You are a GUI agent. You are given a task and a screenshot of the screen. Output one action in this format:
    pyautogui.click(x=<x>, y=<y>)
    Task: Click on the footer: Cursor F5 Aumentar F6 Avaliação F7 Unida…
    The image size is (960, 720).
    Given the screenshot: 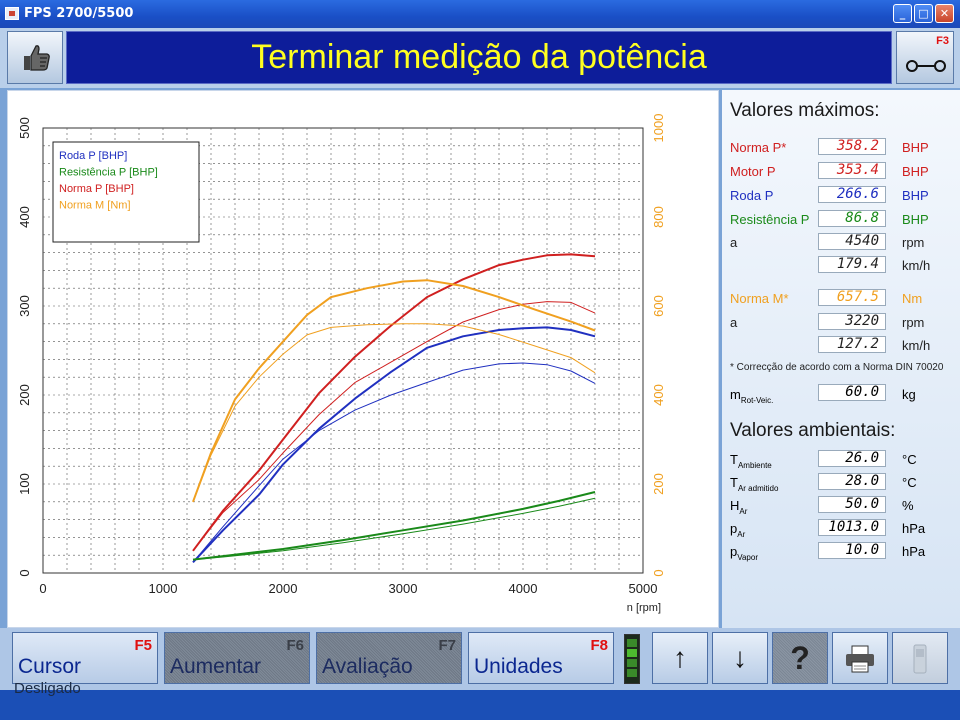 What is the action you would take?
    pyautogui.click(x=480, y=674)
    